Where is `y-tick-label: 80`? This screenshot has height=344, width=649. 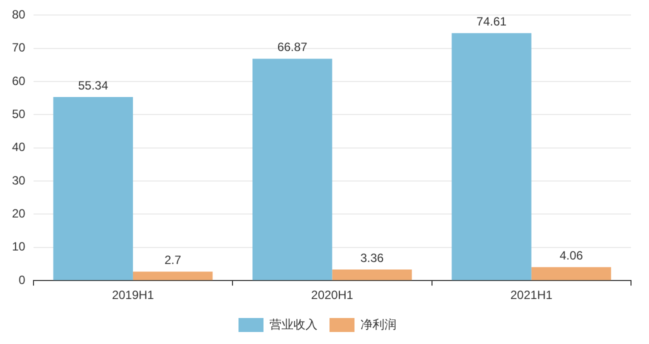 y-tick-label: 80 is located at coordinates (19, 15).